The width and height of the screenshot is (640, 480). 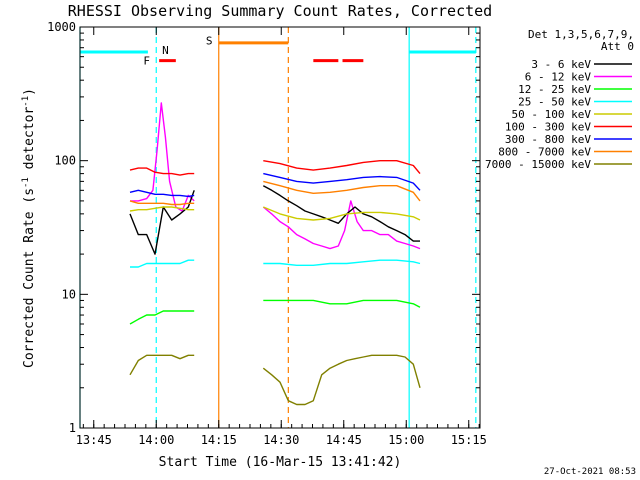 I want to click on y-tick-label-10: 10, so click(x=69, y=294).